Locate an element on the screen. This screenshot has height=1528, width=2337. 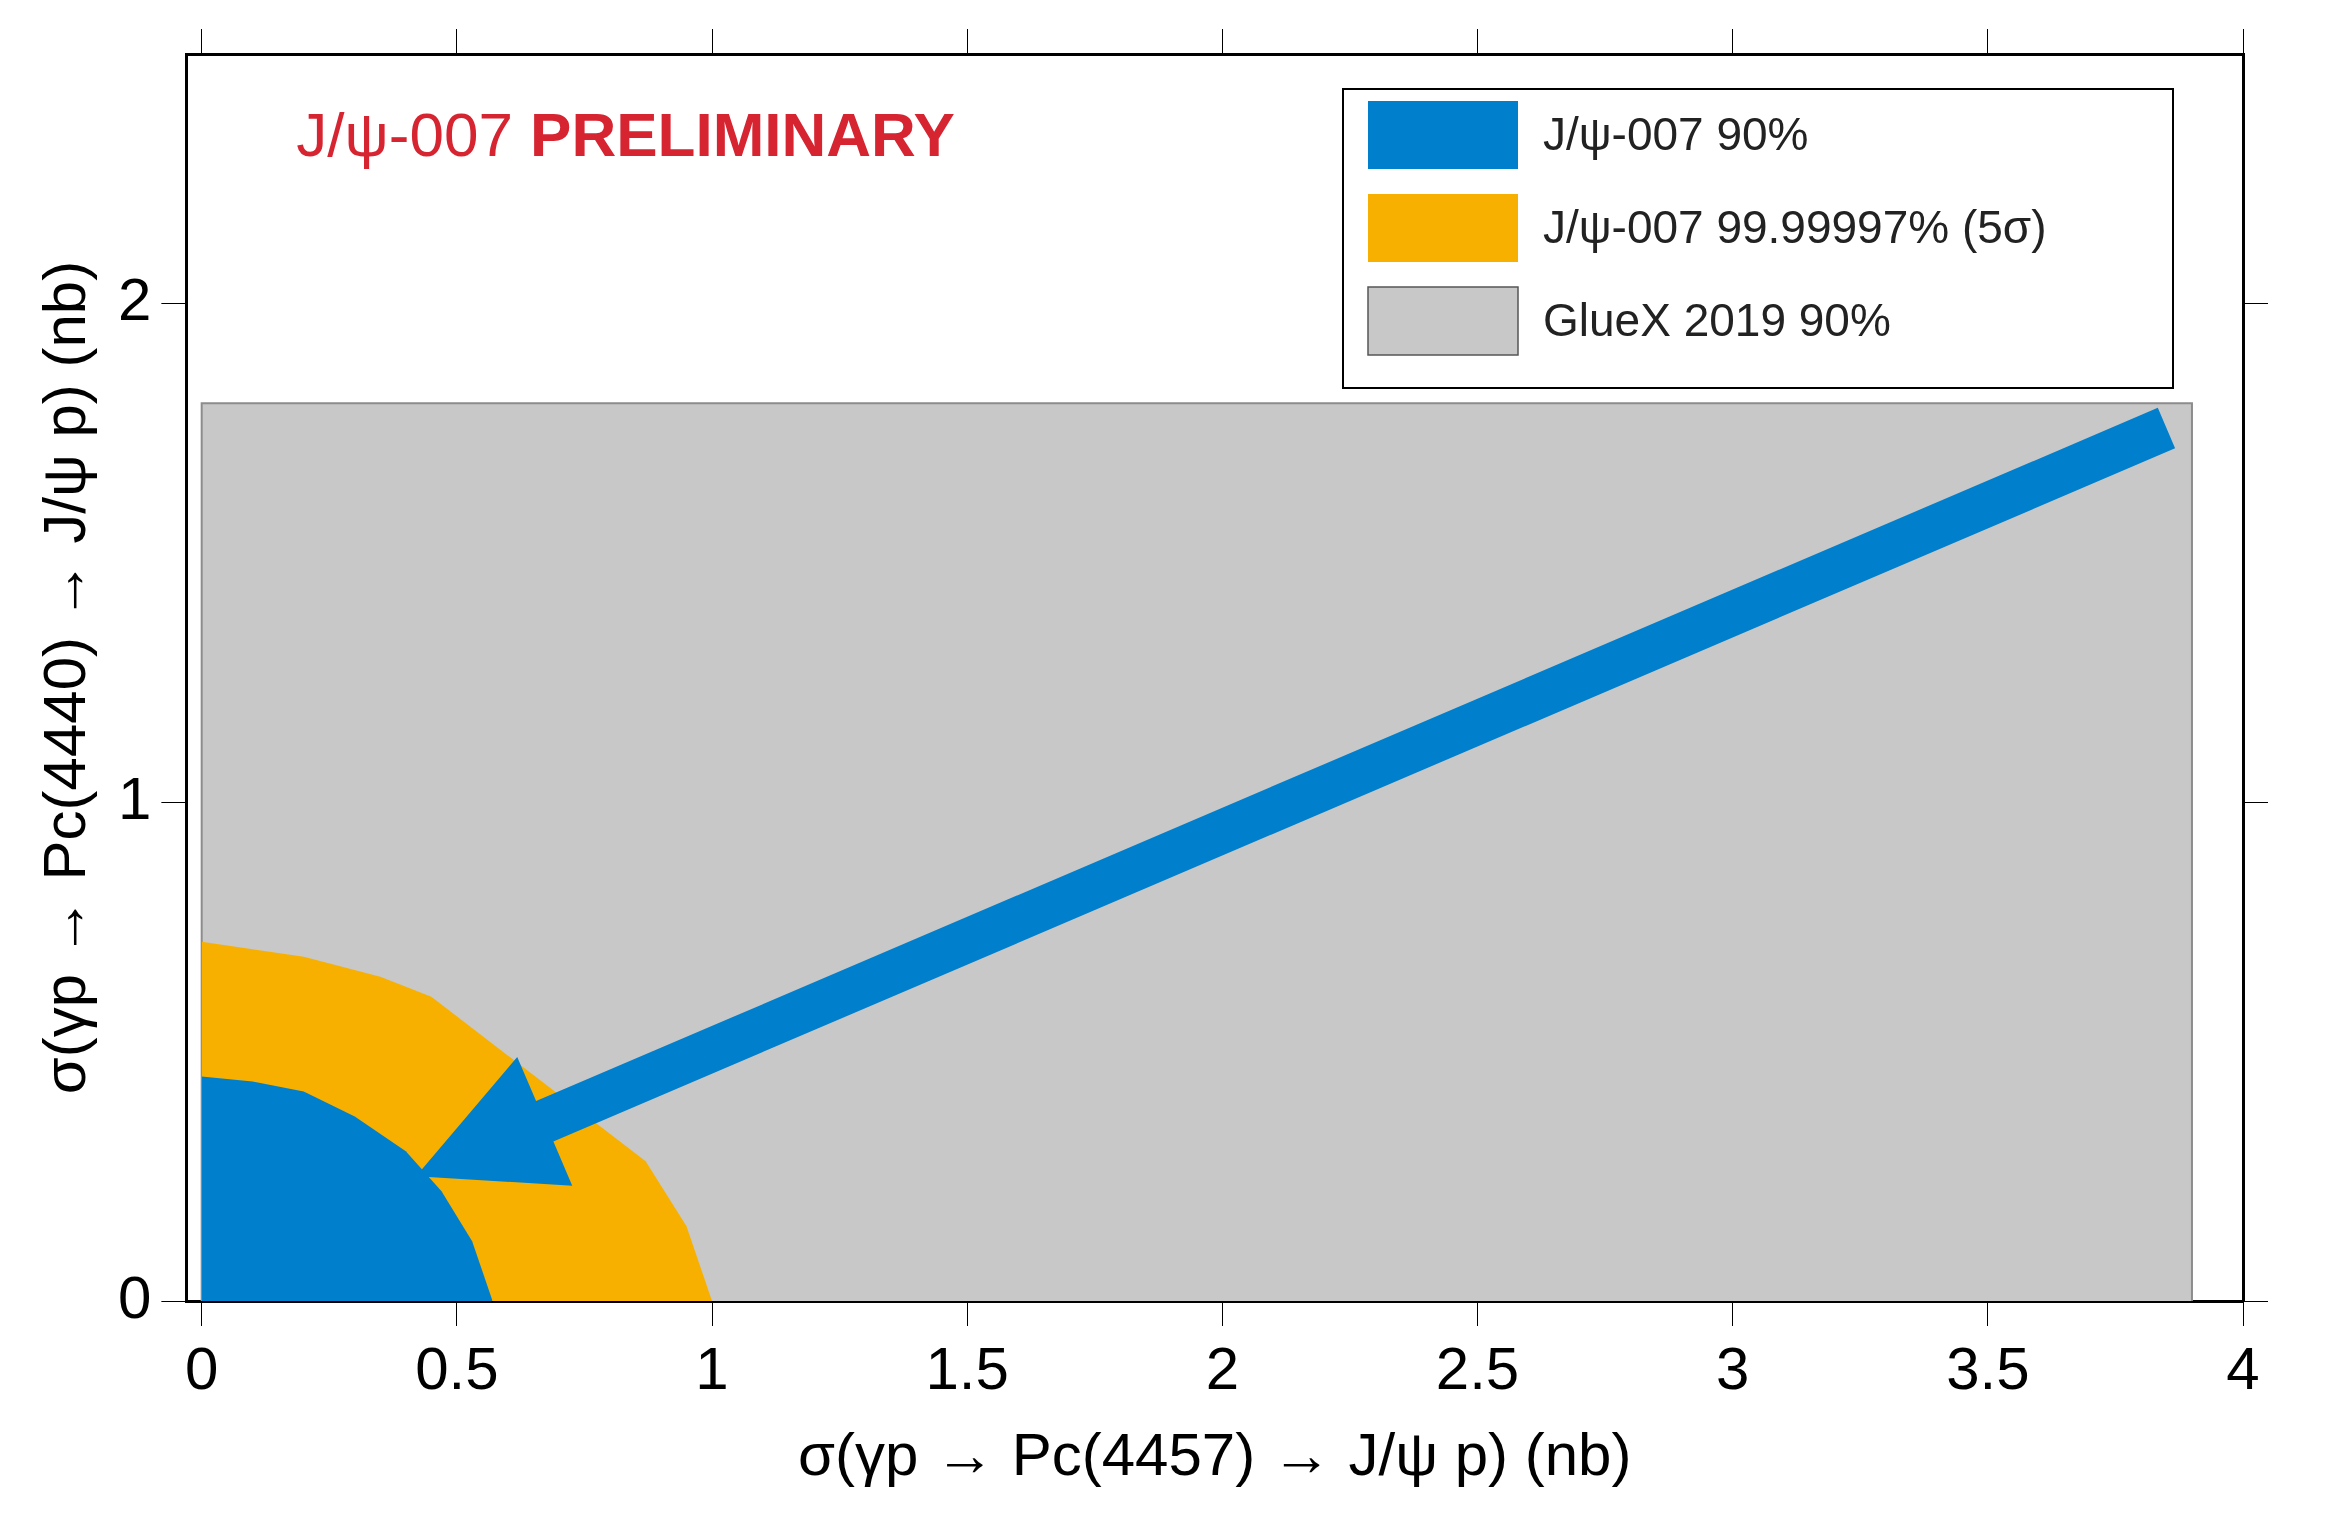
x-tick-label: 0.5 is located at coordinates (457, 1368).